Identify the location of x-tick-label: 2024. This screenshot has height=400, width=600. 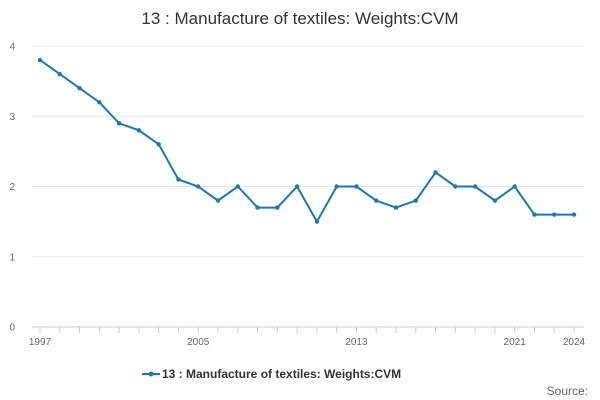
(574, 342).